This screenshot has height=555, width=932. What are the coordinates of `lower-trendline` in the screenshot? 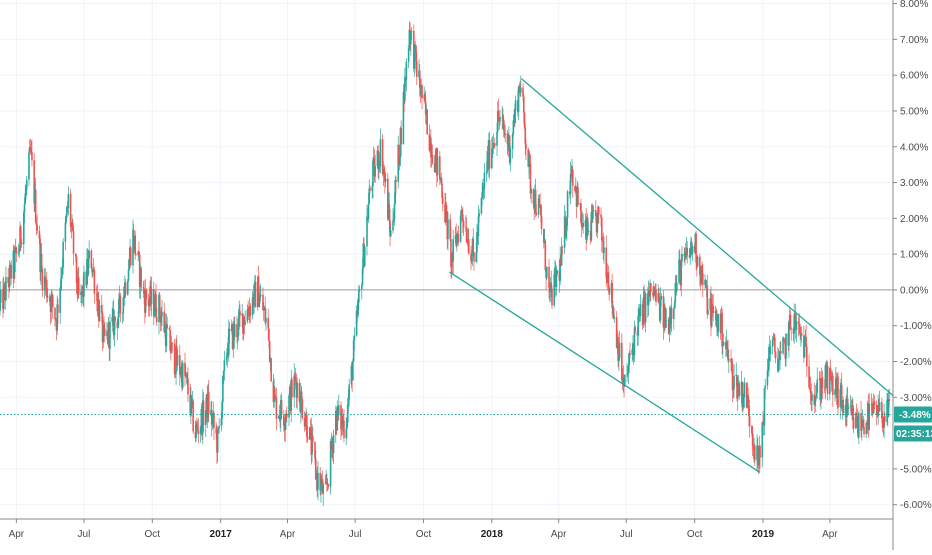 It's located at (605, 372).